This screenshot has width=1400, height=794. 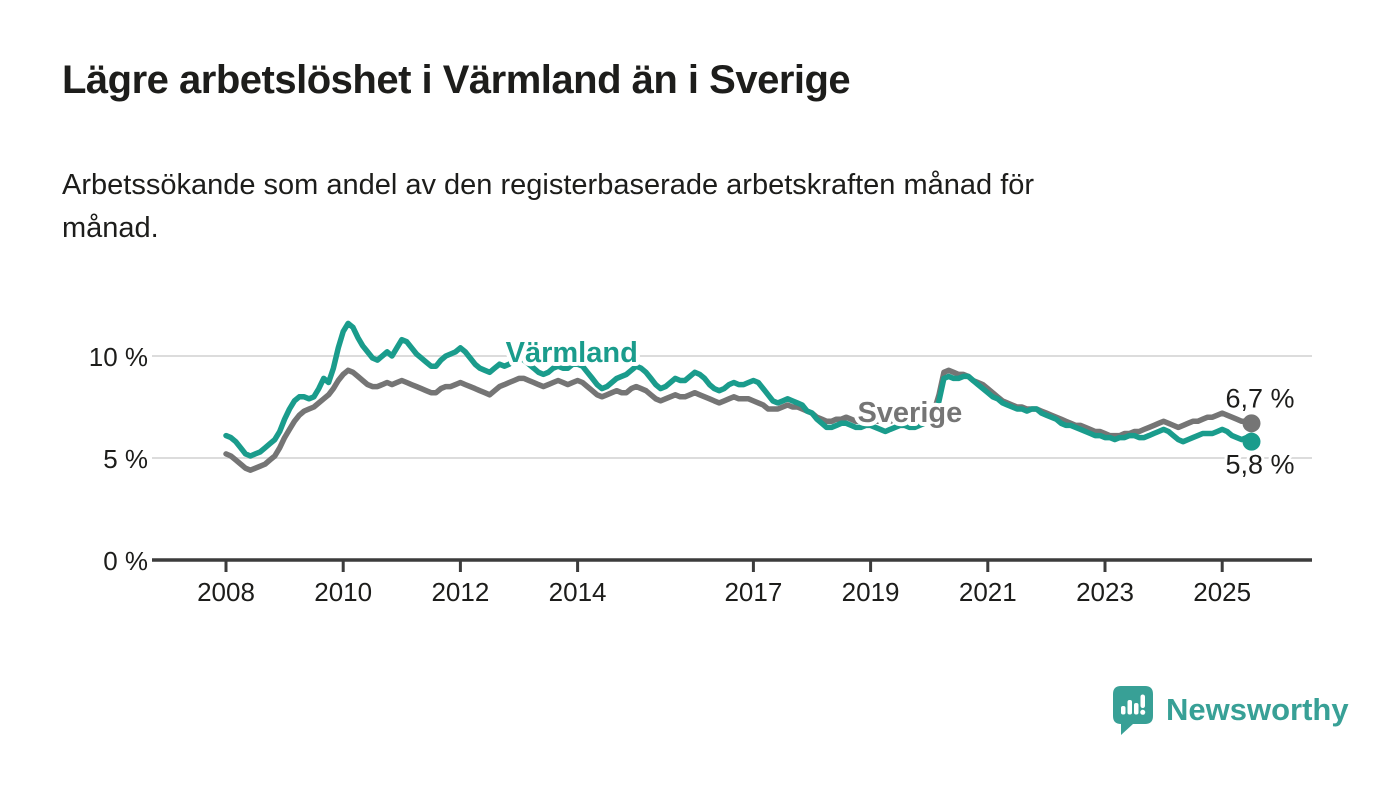 What do you see at coordinates (1222, 592) in the screenshot?
I see `x-tick-label-2025: 2025` at bounding box center [1222, 592].